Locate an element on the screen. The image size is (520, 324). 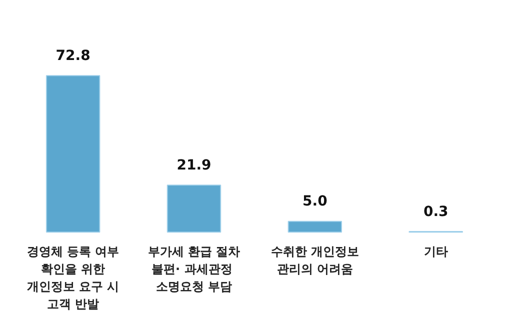
x-tick-label: 수취한 개인정보 관리의 어려움 is located at coordinates (315, 260).